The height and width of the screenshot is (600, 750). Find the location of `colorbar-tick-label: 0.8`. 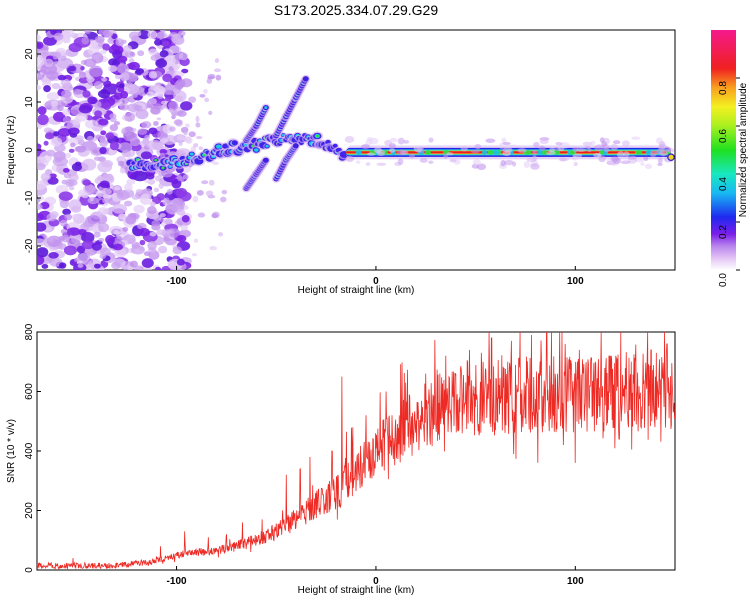

colorbar-tick-label: 0.8 is located at coordinates (723, 88).